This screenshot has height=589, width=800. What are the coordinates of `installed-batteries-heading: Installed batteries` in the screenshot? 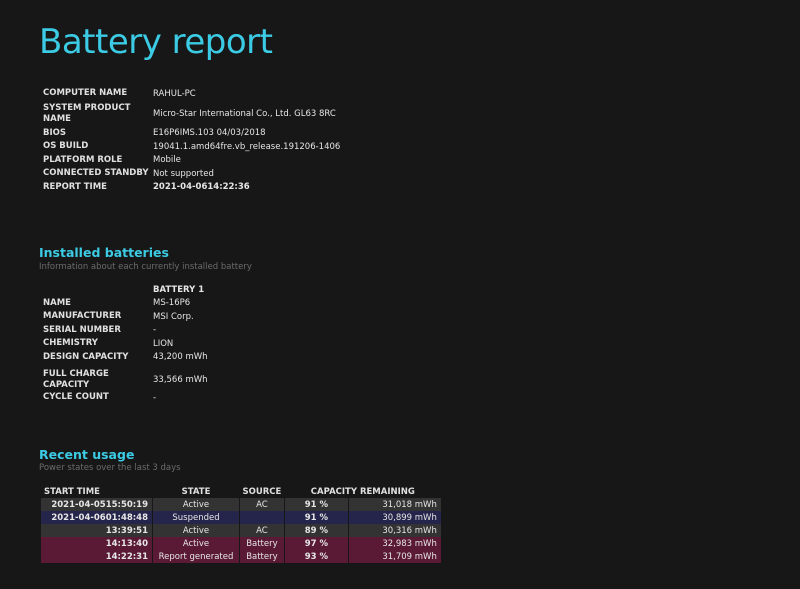 It's located at (104, 252).